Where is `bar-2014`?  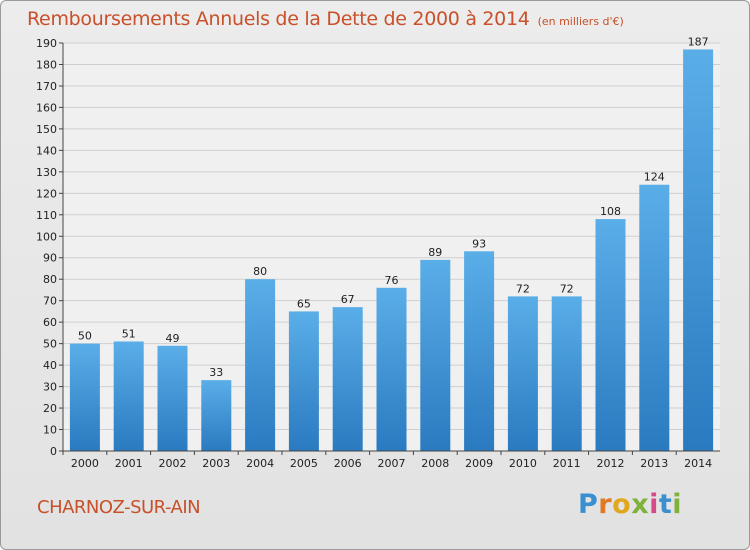 bar-2014 is located at coordinates (698, 250).